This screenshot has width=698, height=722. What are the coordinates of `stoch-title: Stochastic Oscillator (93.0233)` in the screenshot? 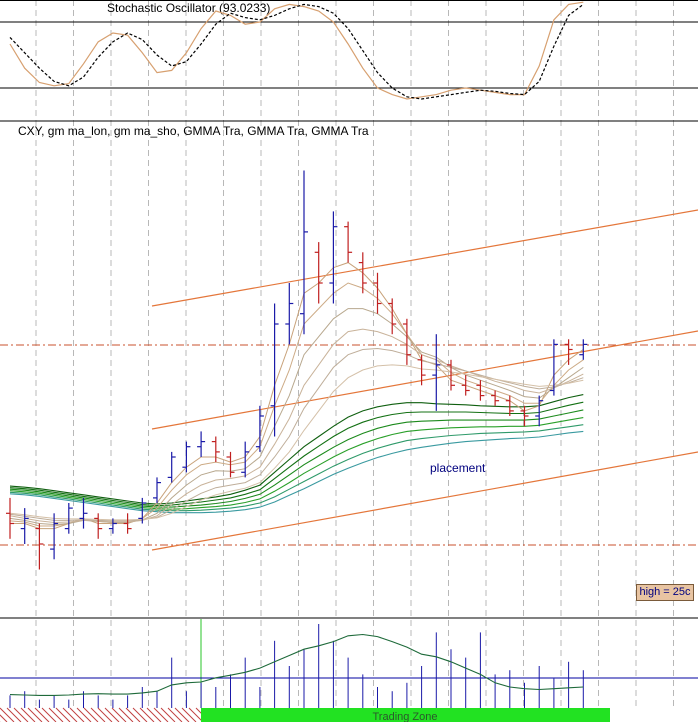 It's located at (188, 8).